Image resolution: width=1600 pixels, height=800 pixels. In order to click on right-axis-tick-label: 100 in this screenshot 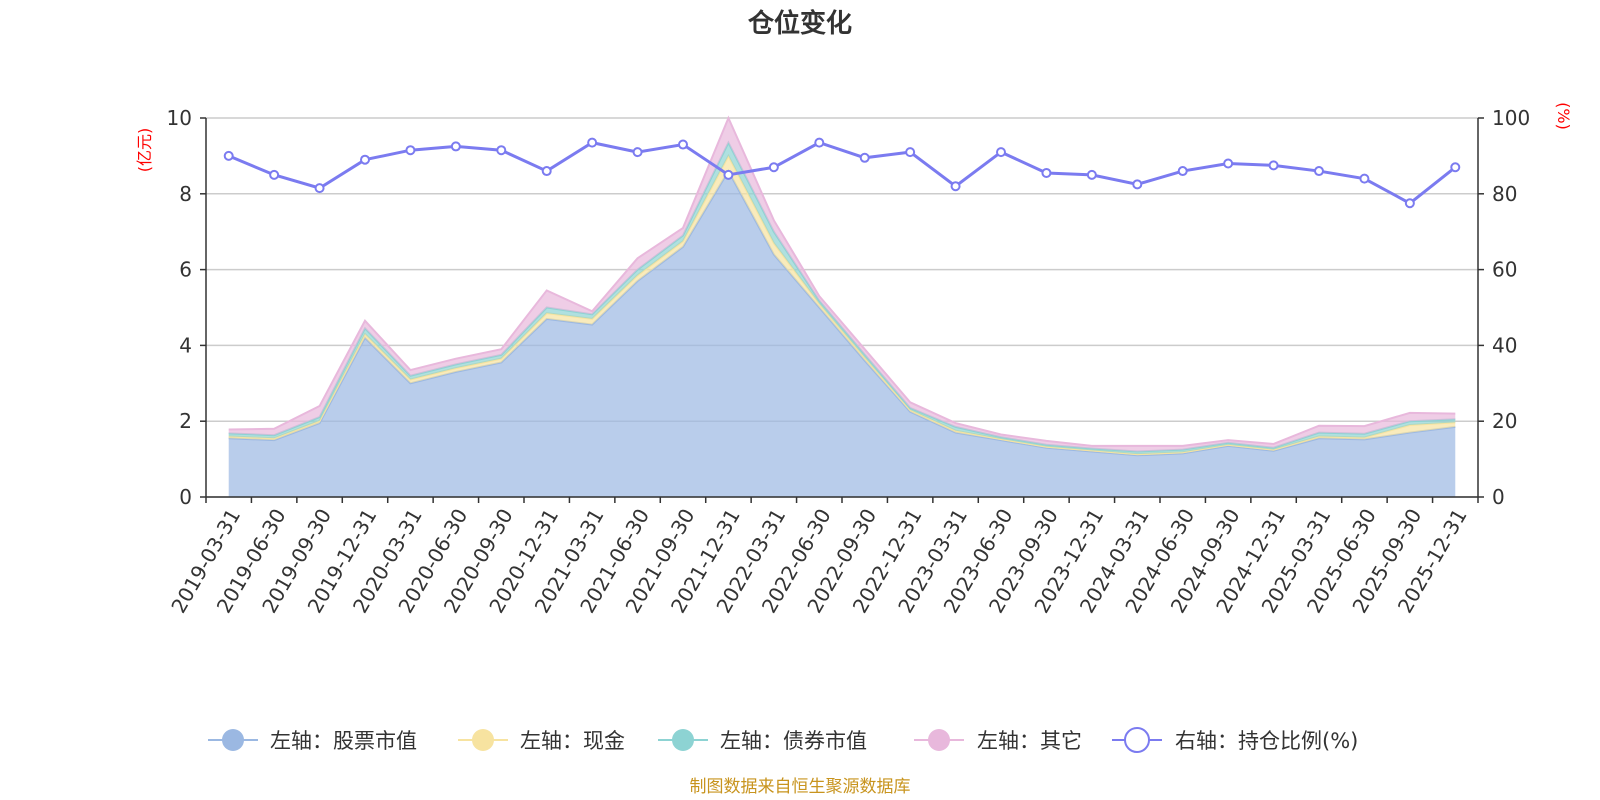, I will do `click(1511, 118)`.